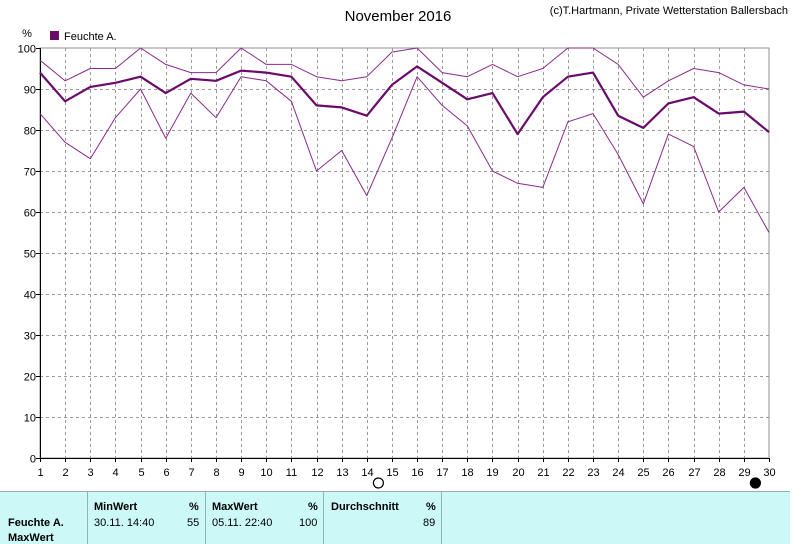 The width and height of the screenshot is (802, 544). What do you see at coordinates (618, 473) in the screenshot?
I see `x-tick-label: 24` at bounding box center [618, 473].